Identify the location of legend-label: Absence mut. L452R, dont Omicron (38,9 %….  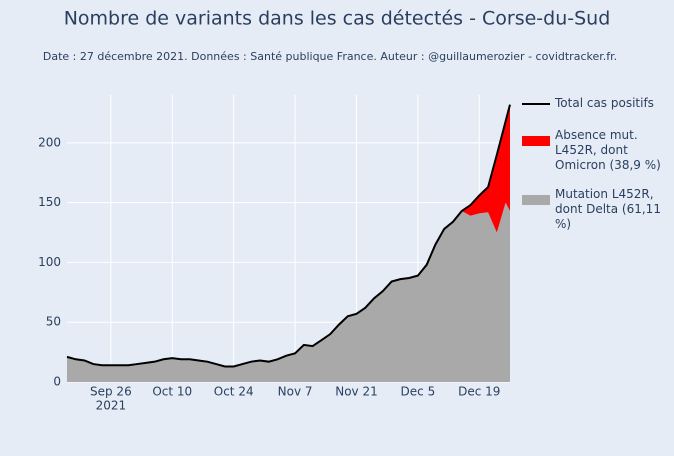
(608, 150).